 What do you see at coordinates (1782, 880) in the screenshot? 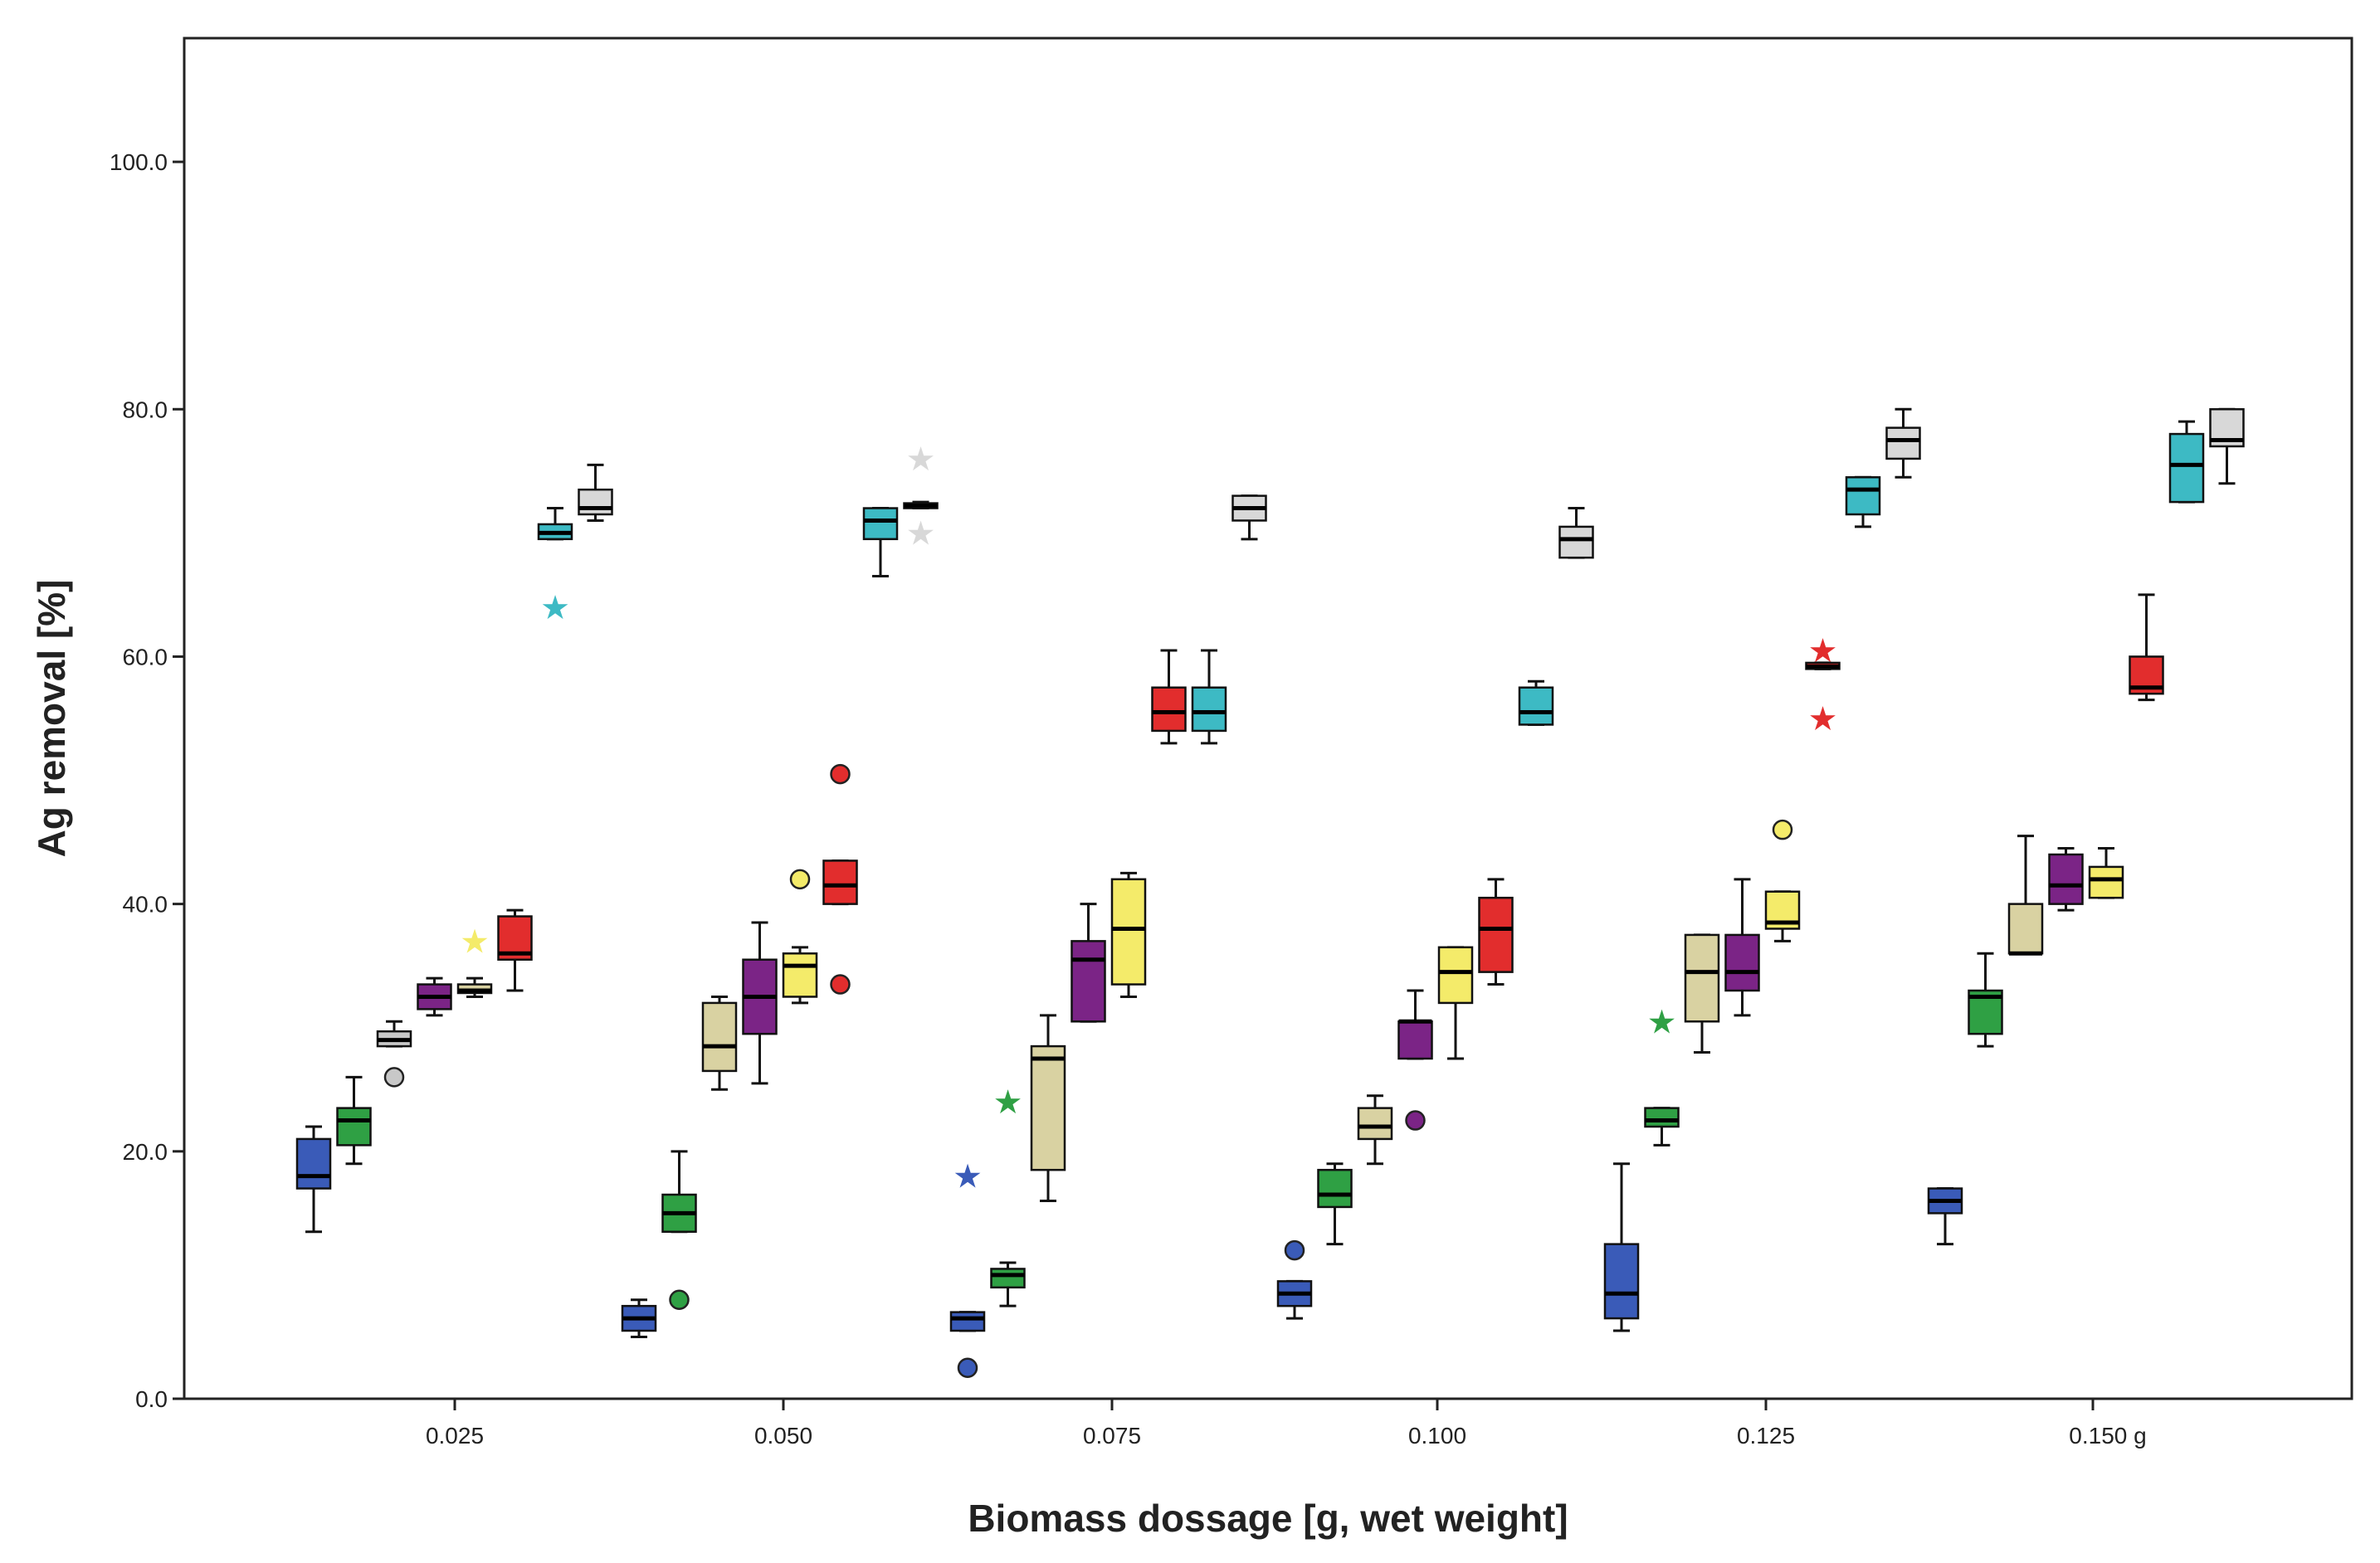
I see `box-5-yellow` at bounding box center [1782, 880].